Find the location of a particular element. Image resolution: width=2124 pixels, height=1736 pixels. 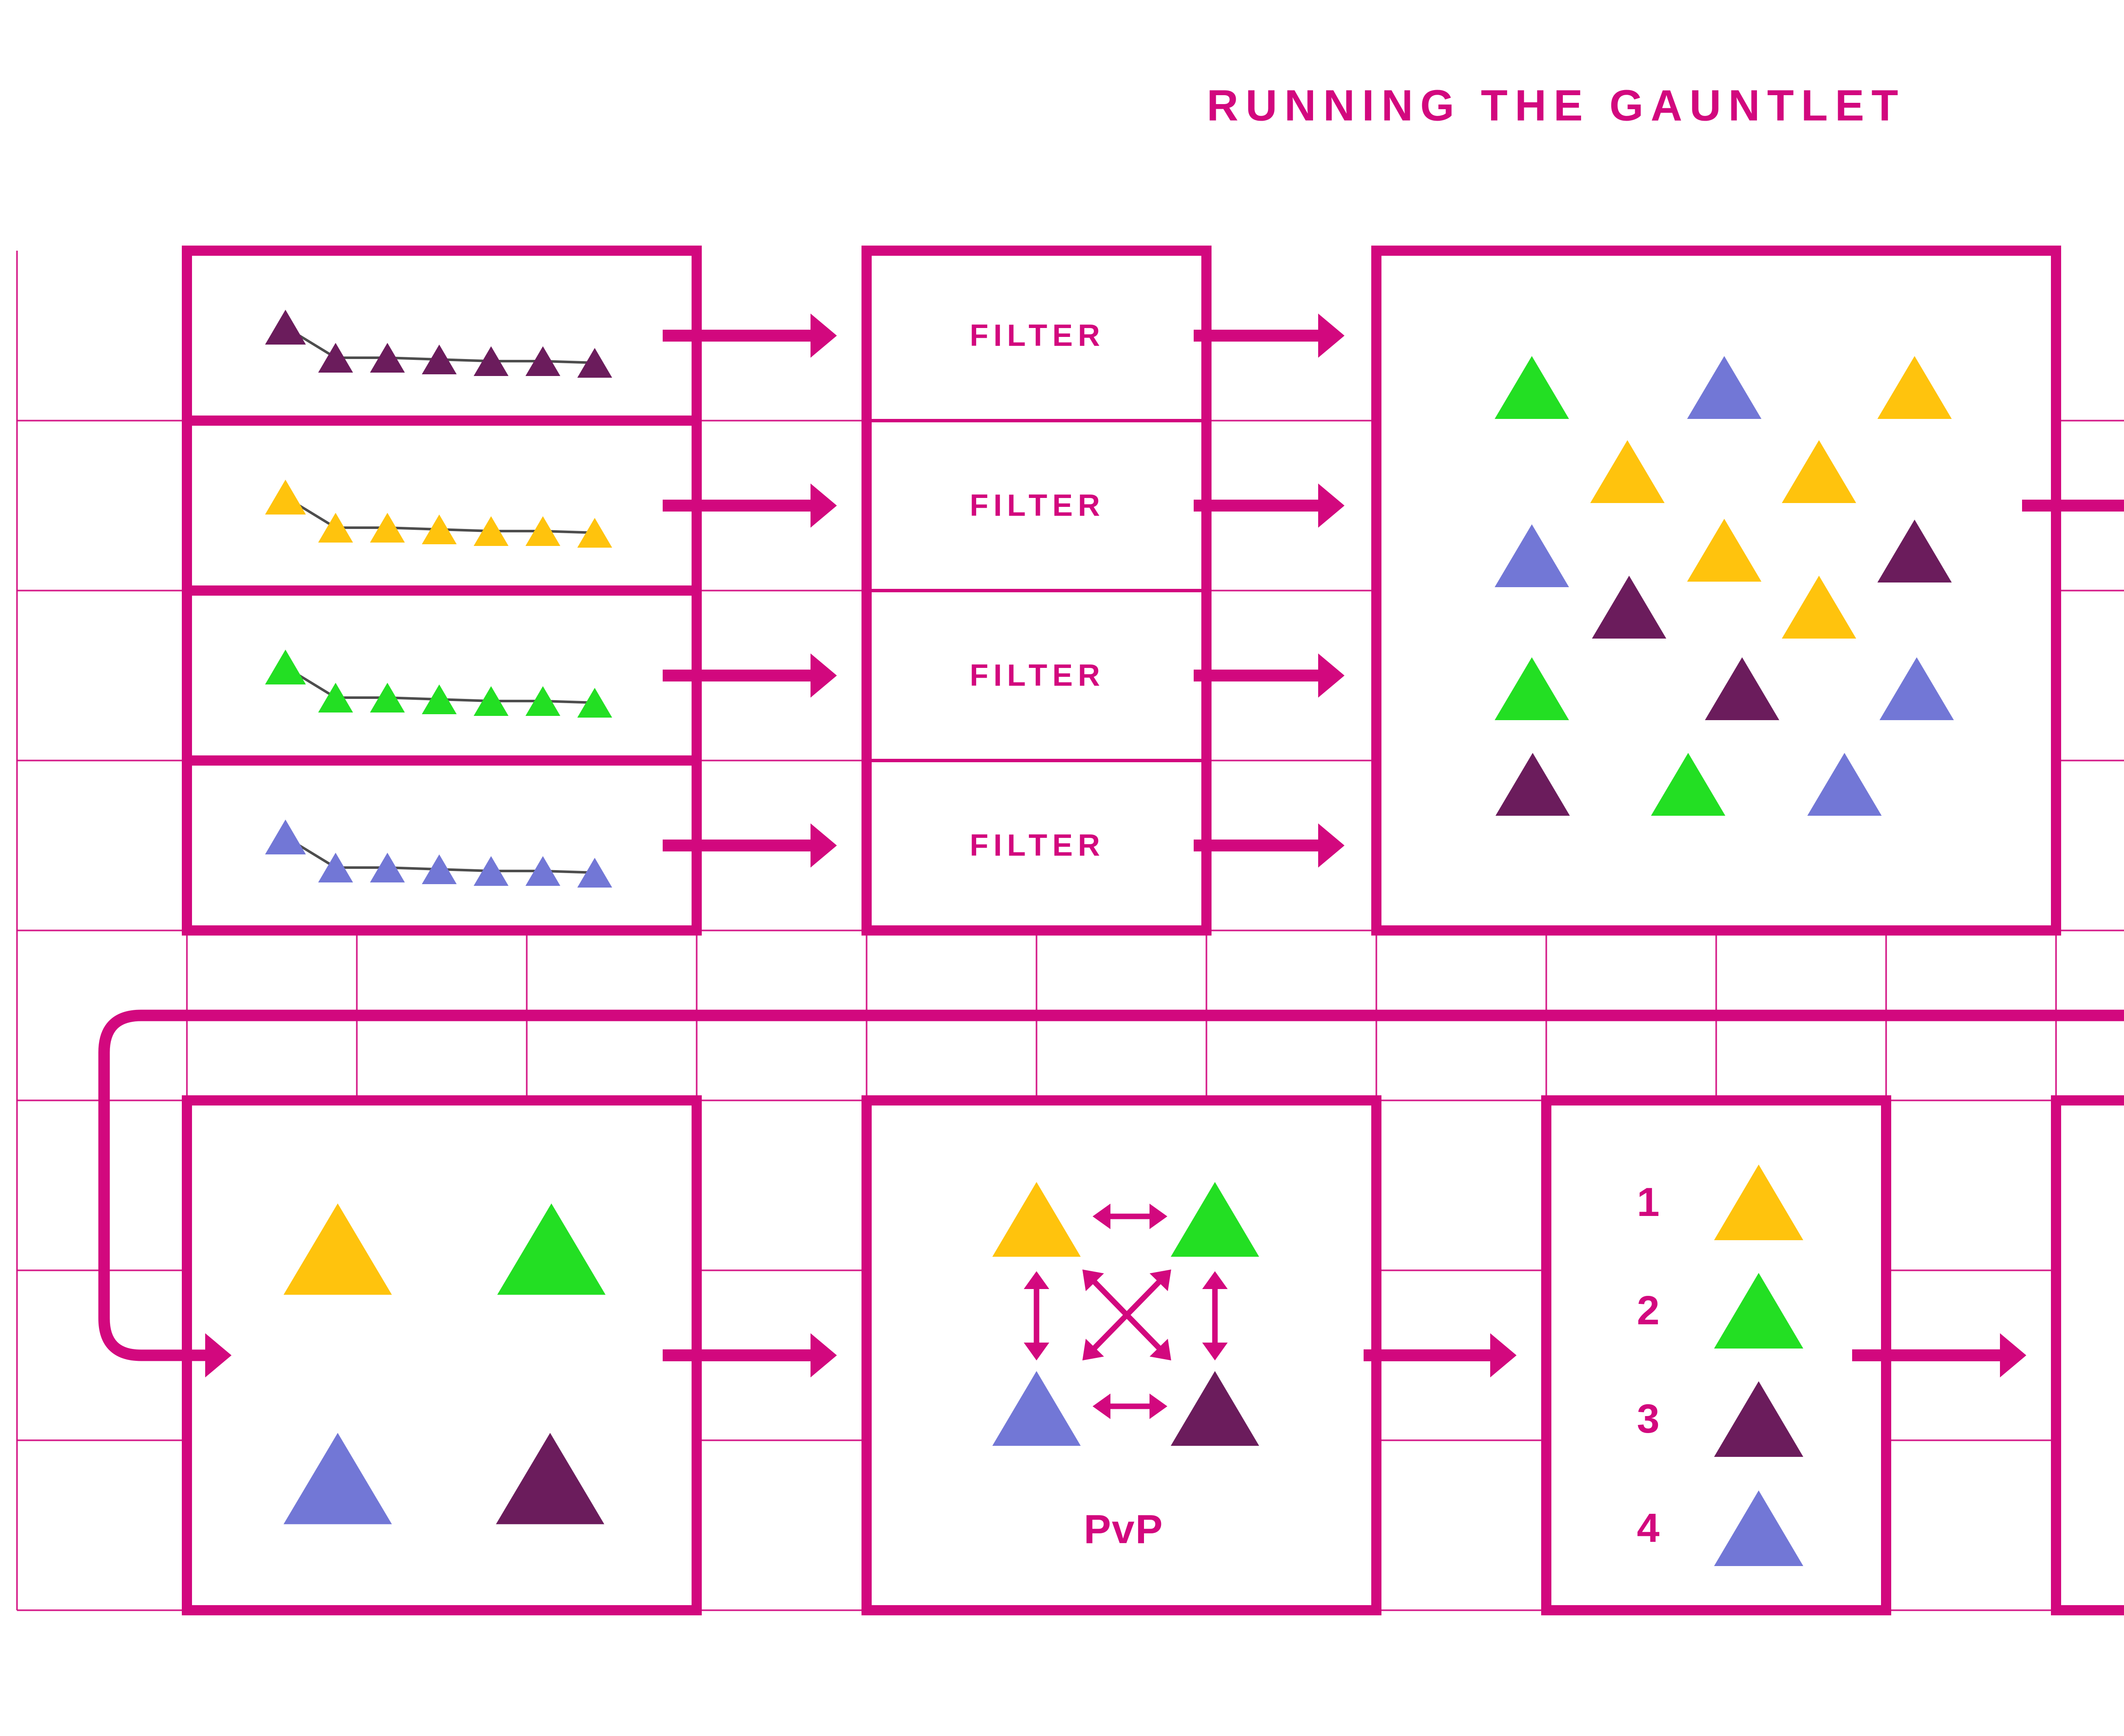

box-ranking is located at coordinates (1716, 1355).